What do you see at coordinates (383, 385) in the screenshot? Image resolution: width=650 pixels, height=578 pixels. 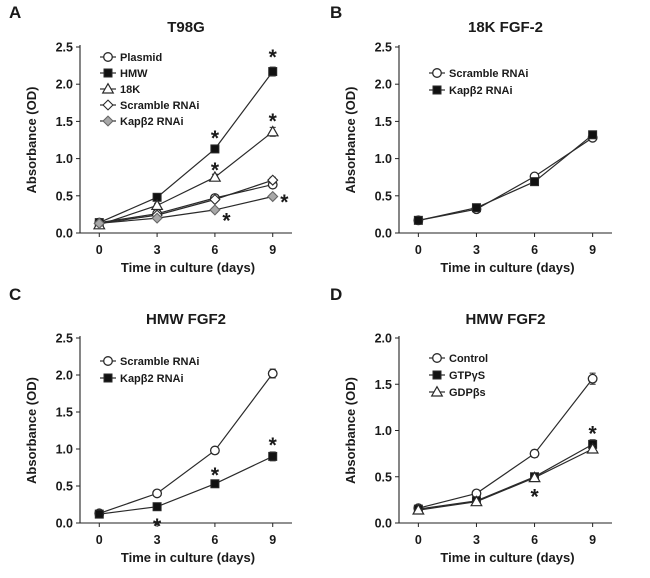 I see `y-tick-label: 1.5` at bounding box center [383, 385].